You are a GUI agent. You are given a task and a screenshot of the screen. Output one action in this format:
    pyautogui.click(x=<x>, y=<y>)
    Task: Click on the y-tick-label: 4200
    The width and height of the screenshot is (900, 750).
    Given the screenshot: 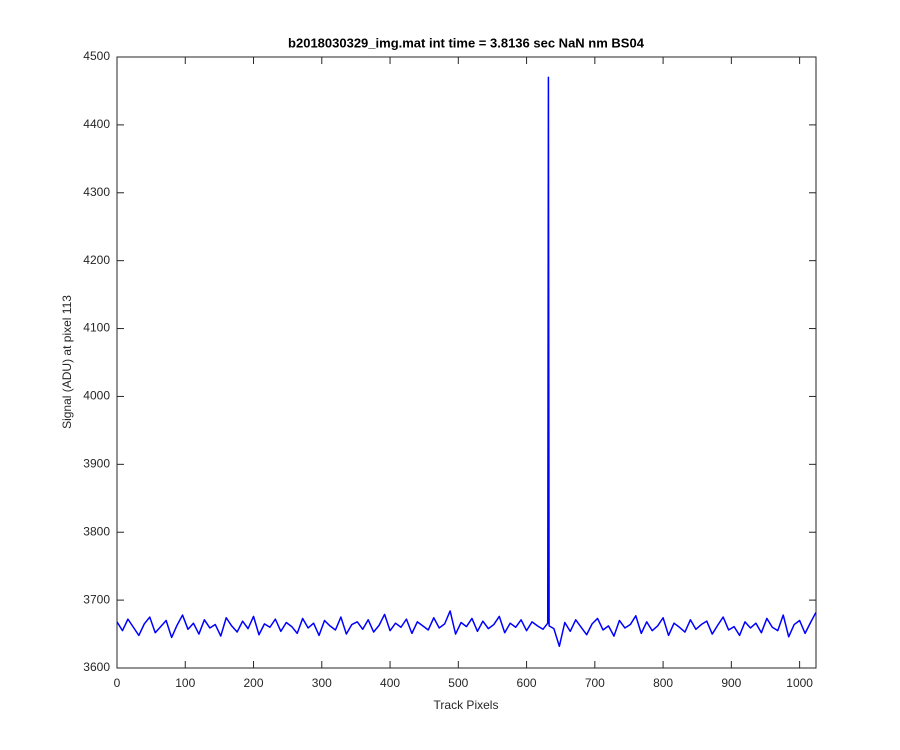 What is the action you would take?
    pyautogui.click(x=96, y=260)
    